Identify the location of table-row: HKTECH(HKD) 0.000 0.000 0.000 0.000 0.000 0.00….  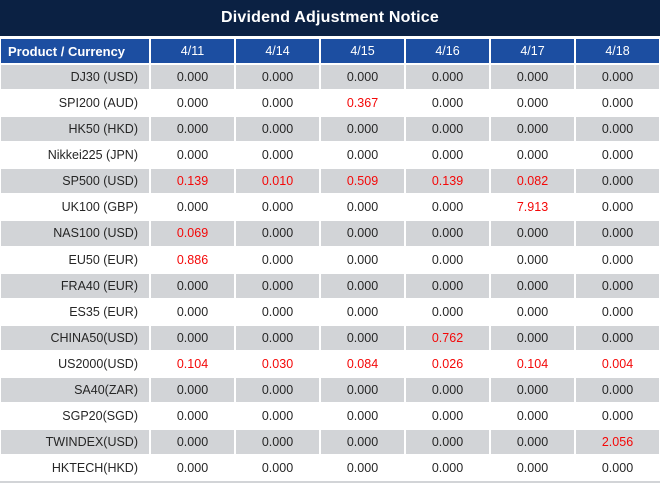
(330, 468).